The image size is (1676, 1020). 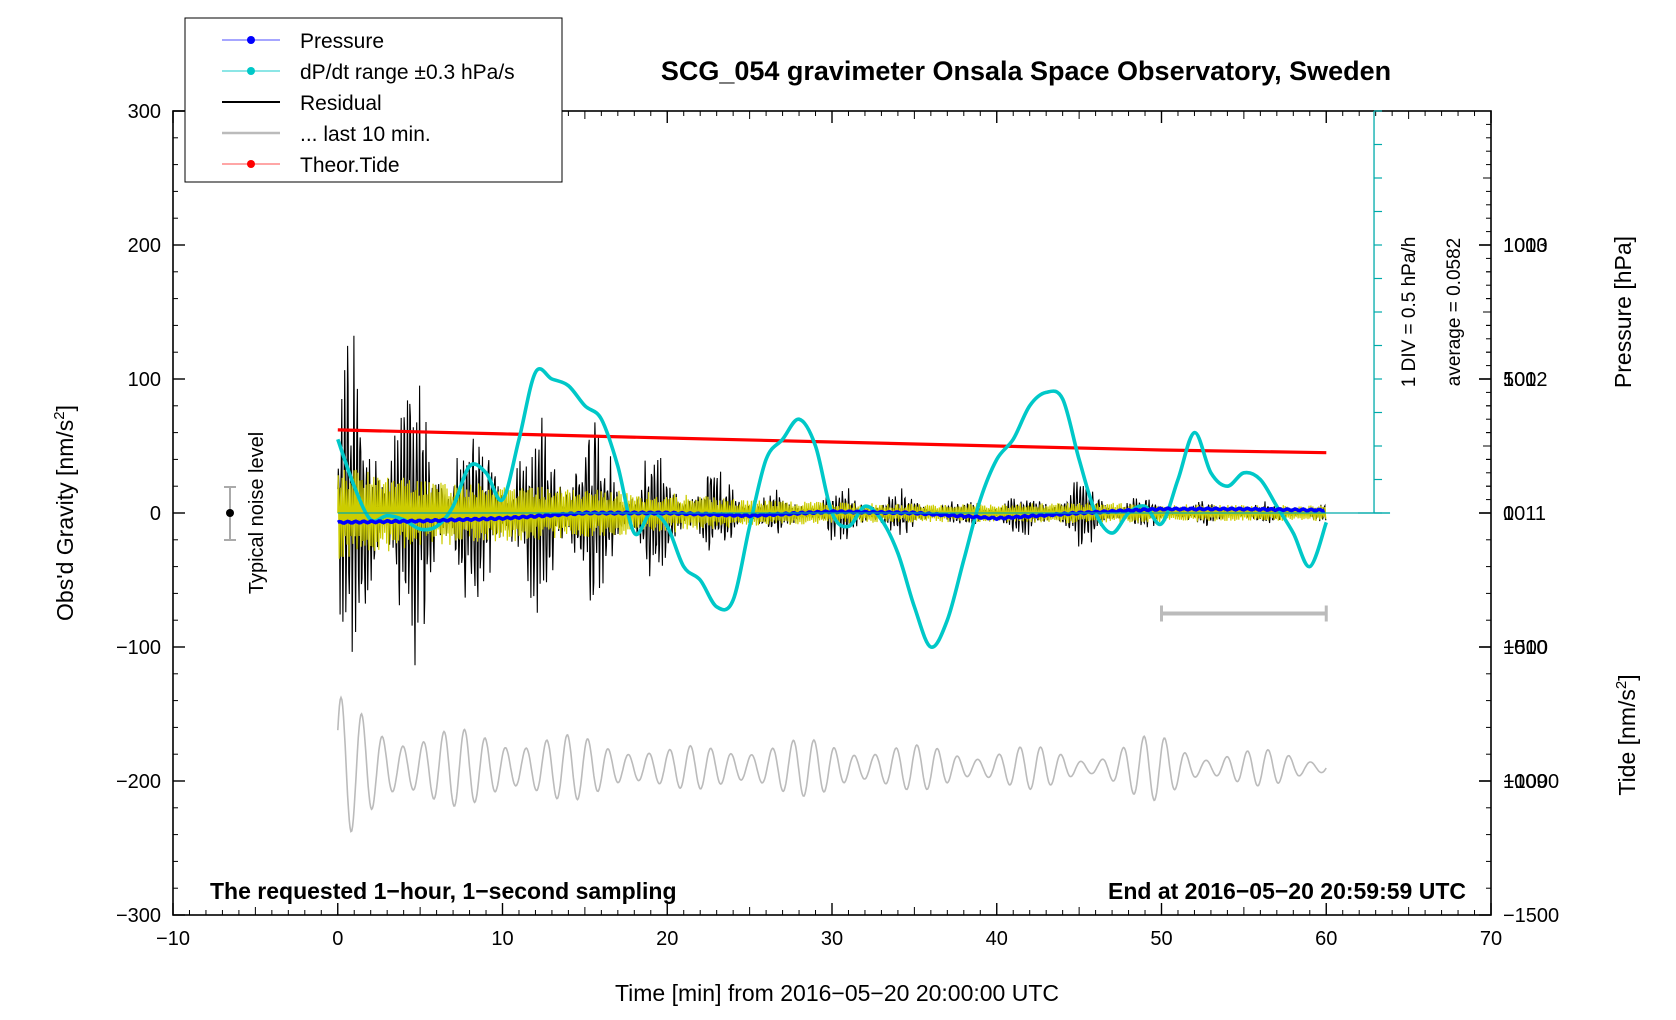 I want to click on pressure-axis-ticks: 1009 1010 1011 1012 1013, so click(x=1513, y=458).